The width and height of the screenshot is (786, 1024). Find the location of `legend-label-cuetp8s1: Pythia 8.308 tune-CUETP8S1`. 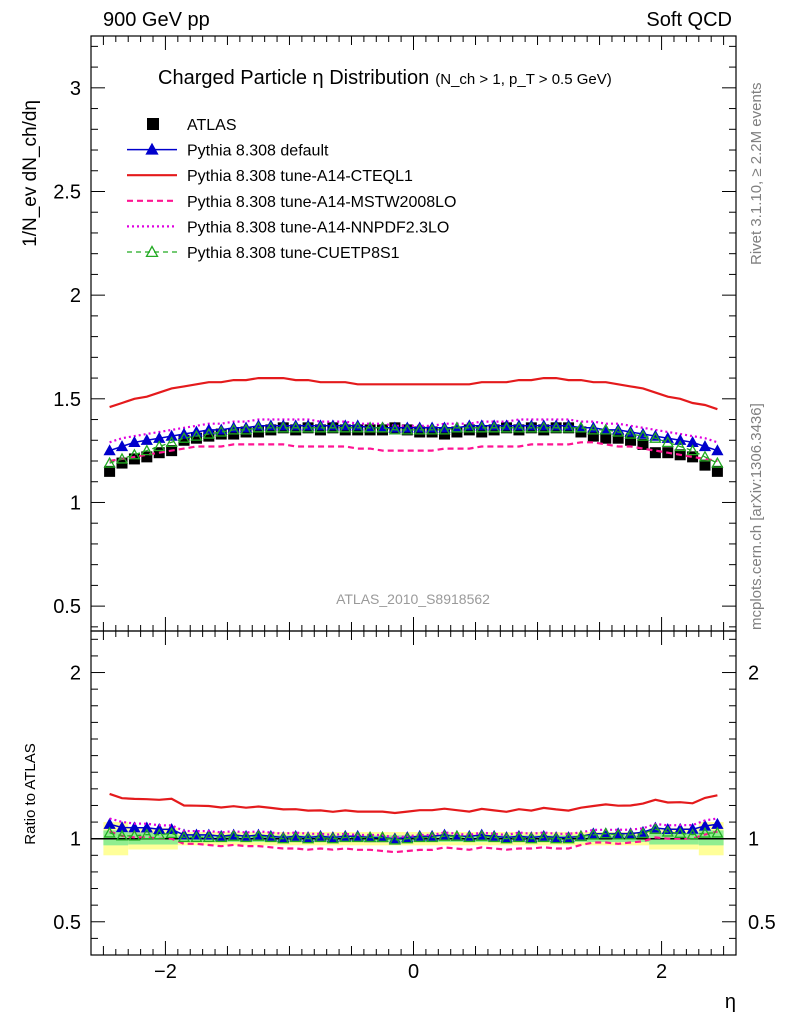

legend-label-cuetp8s1: Pythia 8.308 tune-CUETP8S1 is located at coordinates (293, 253).